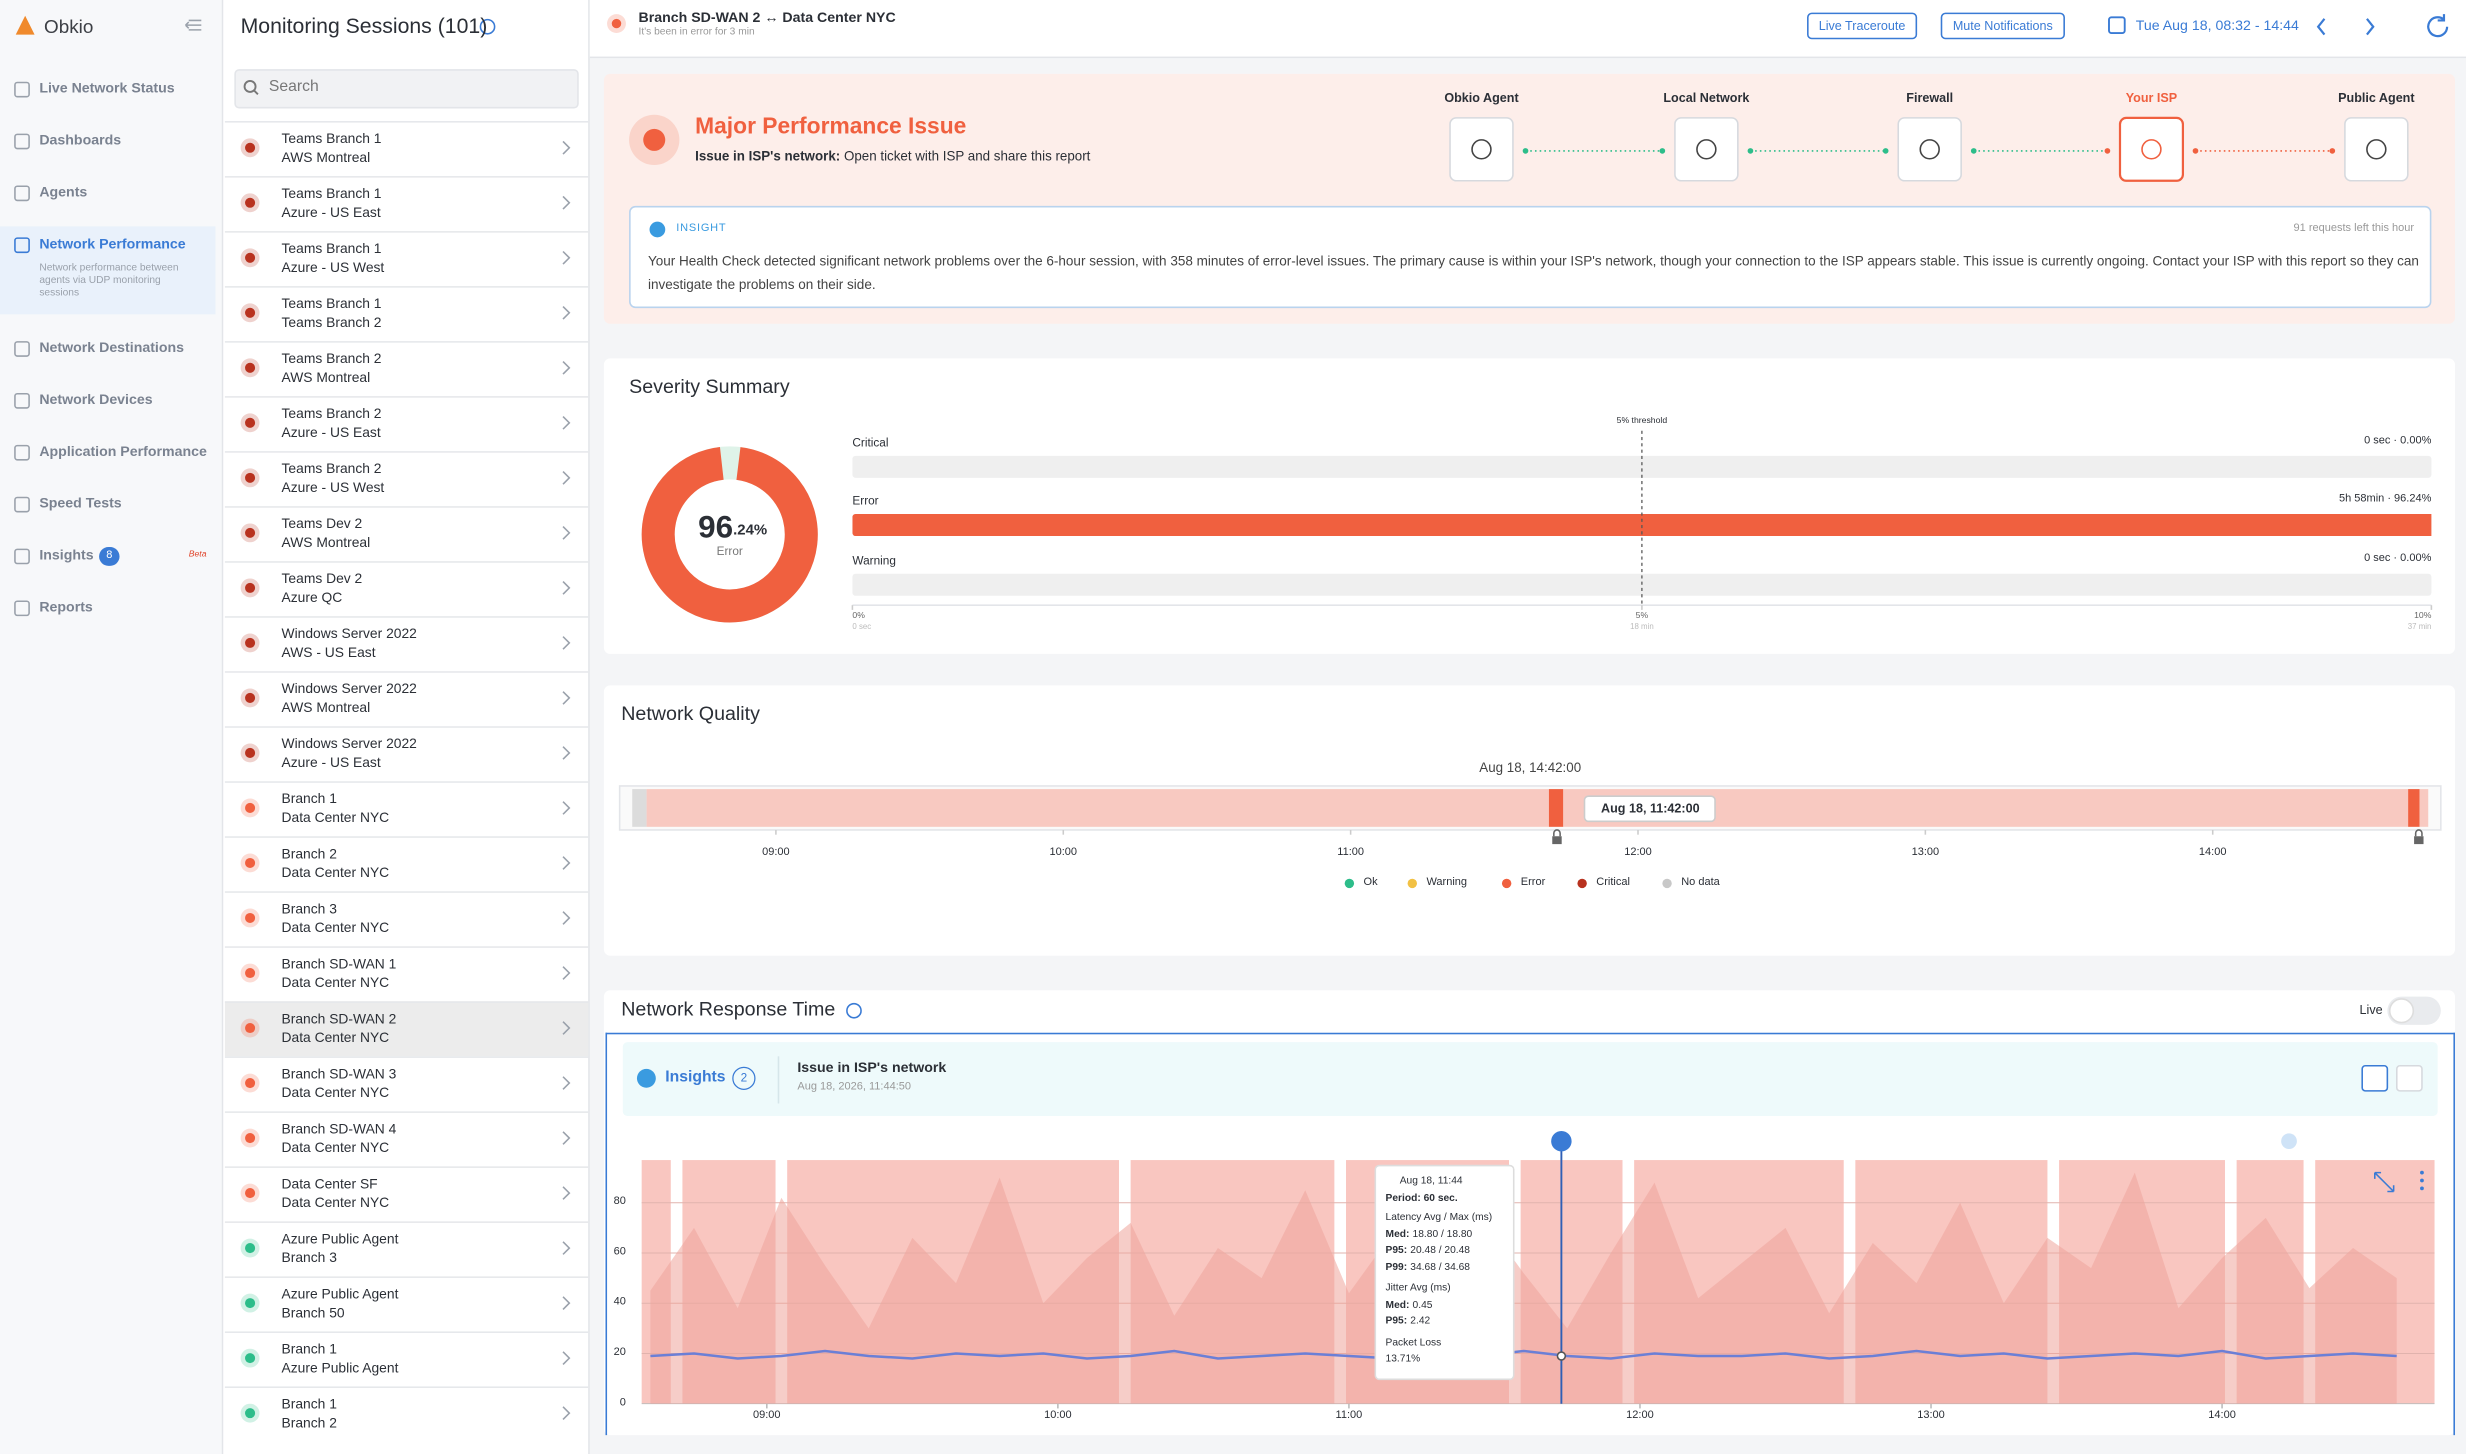 This screenshot has width=2466, height=1454. I want to click on nav-item: Network Devices, so click(96, 400).